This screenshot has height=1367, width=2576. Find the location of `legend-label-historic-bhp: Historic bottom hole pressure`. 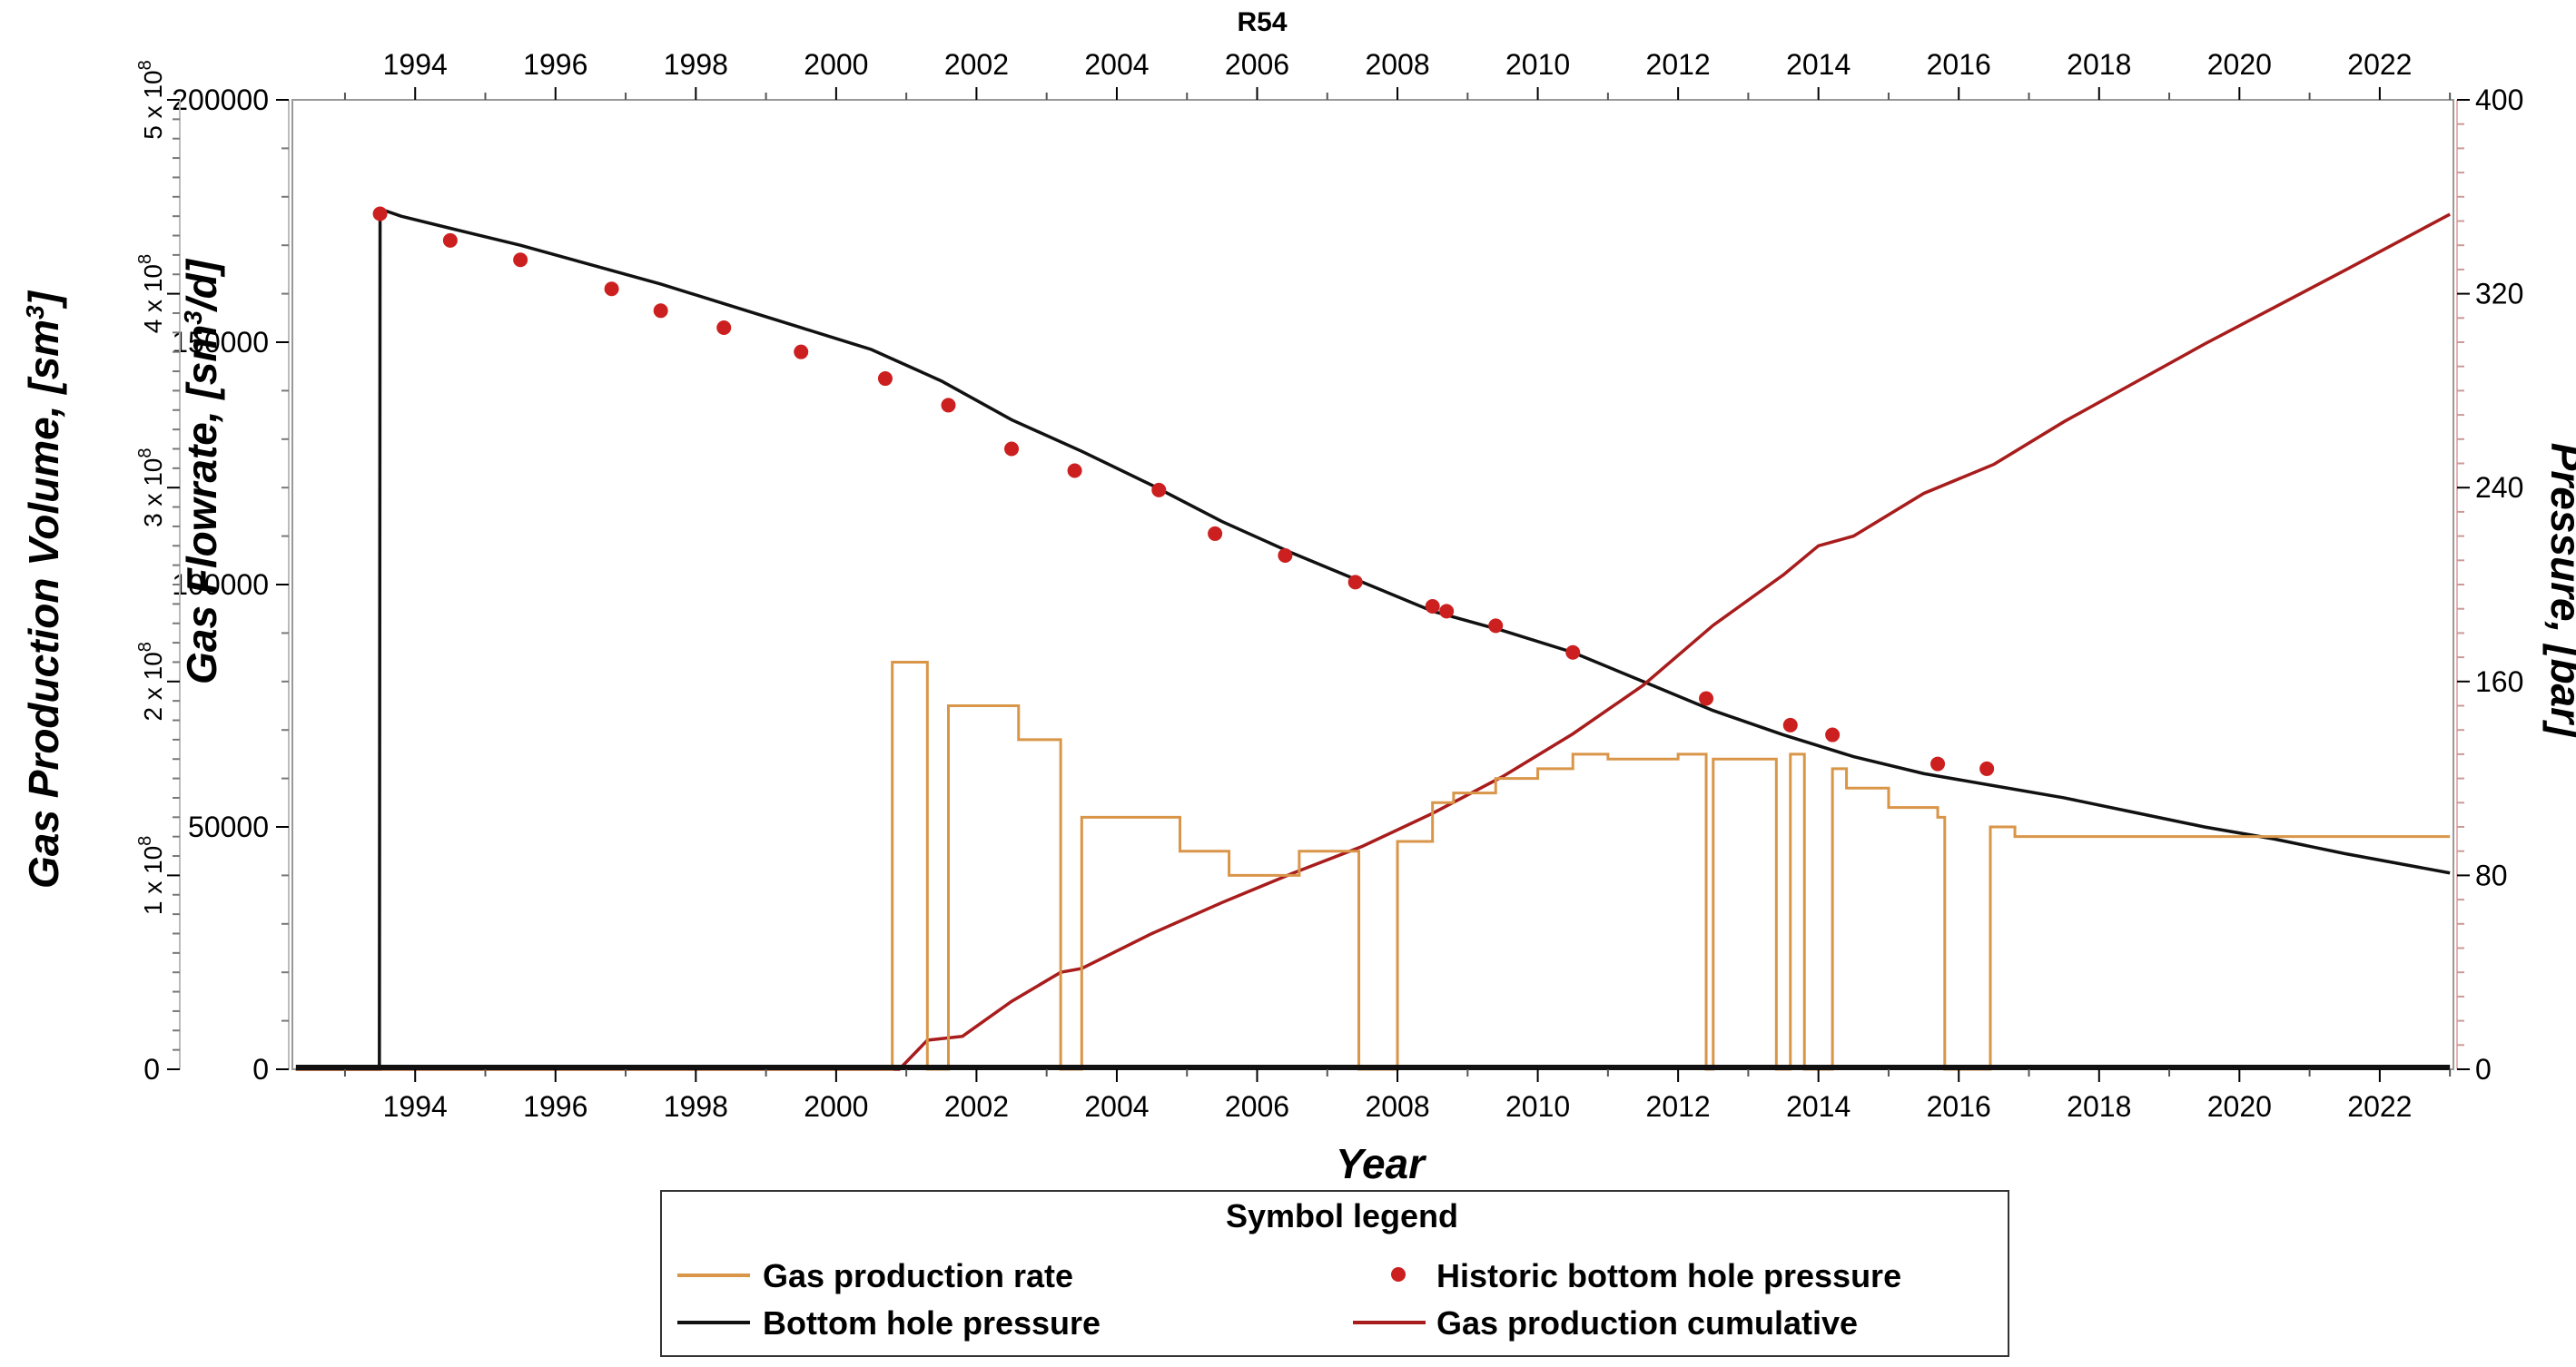

legend-label-historic-bhp: Historic bottom hole pressure is located at coordinates (1668, 1275).